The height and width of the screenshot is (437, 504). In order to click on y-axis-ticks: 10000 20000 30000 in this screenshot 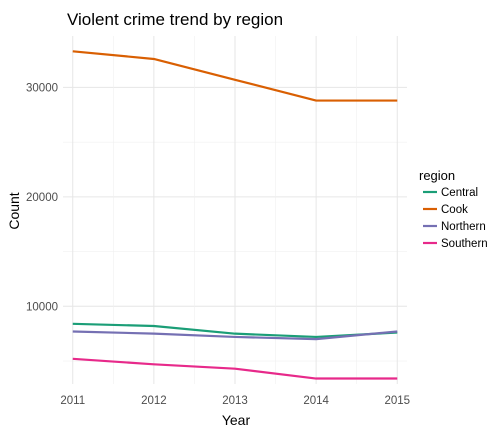, I will do `click(42, 197)`.